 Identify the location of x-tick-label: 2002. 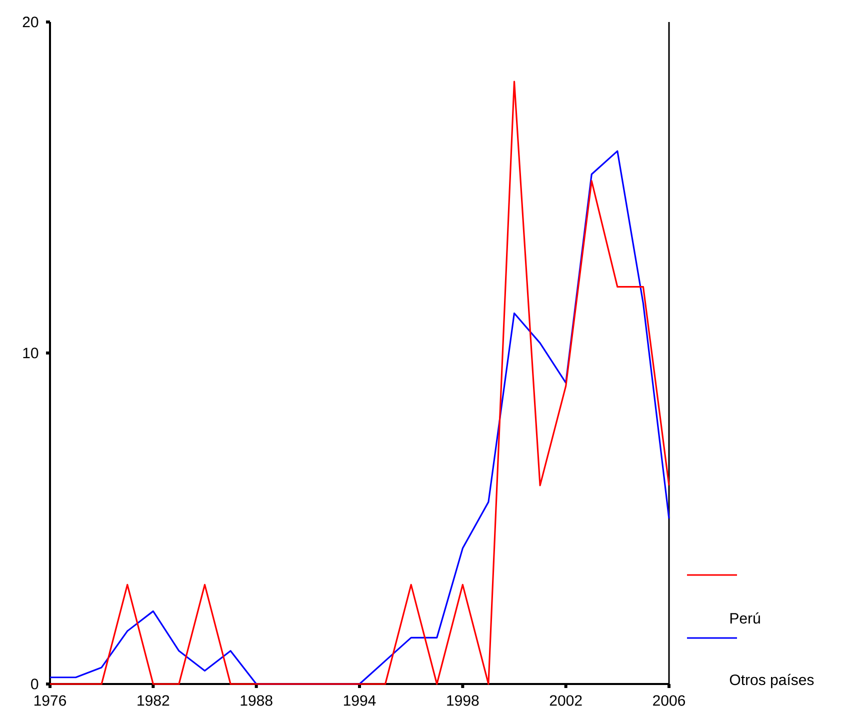
(566, 700).